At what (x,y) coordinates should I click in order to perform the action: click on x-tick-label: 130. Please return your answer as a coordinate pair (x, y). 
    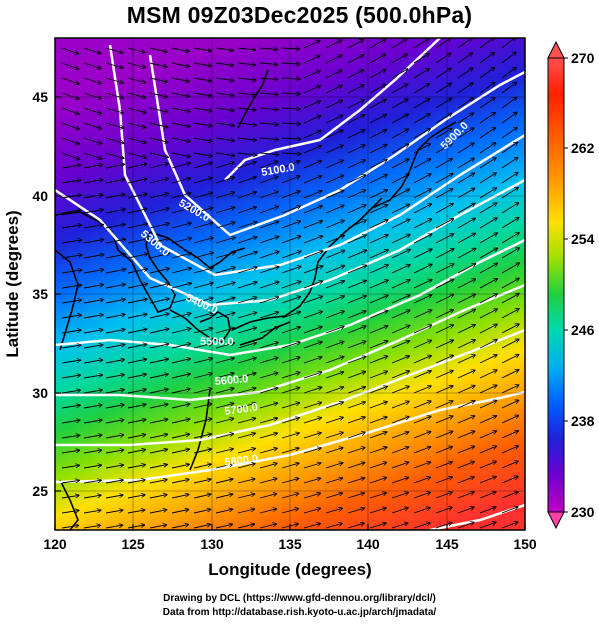
    Looking at the image, I should click on (212, 544).